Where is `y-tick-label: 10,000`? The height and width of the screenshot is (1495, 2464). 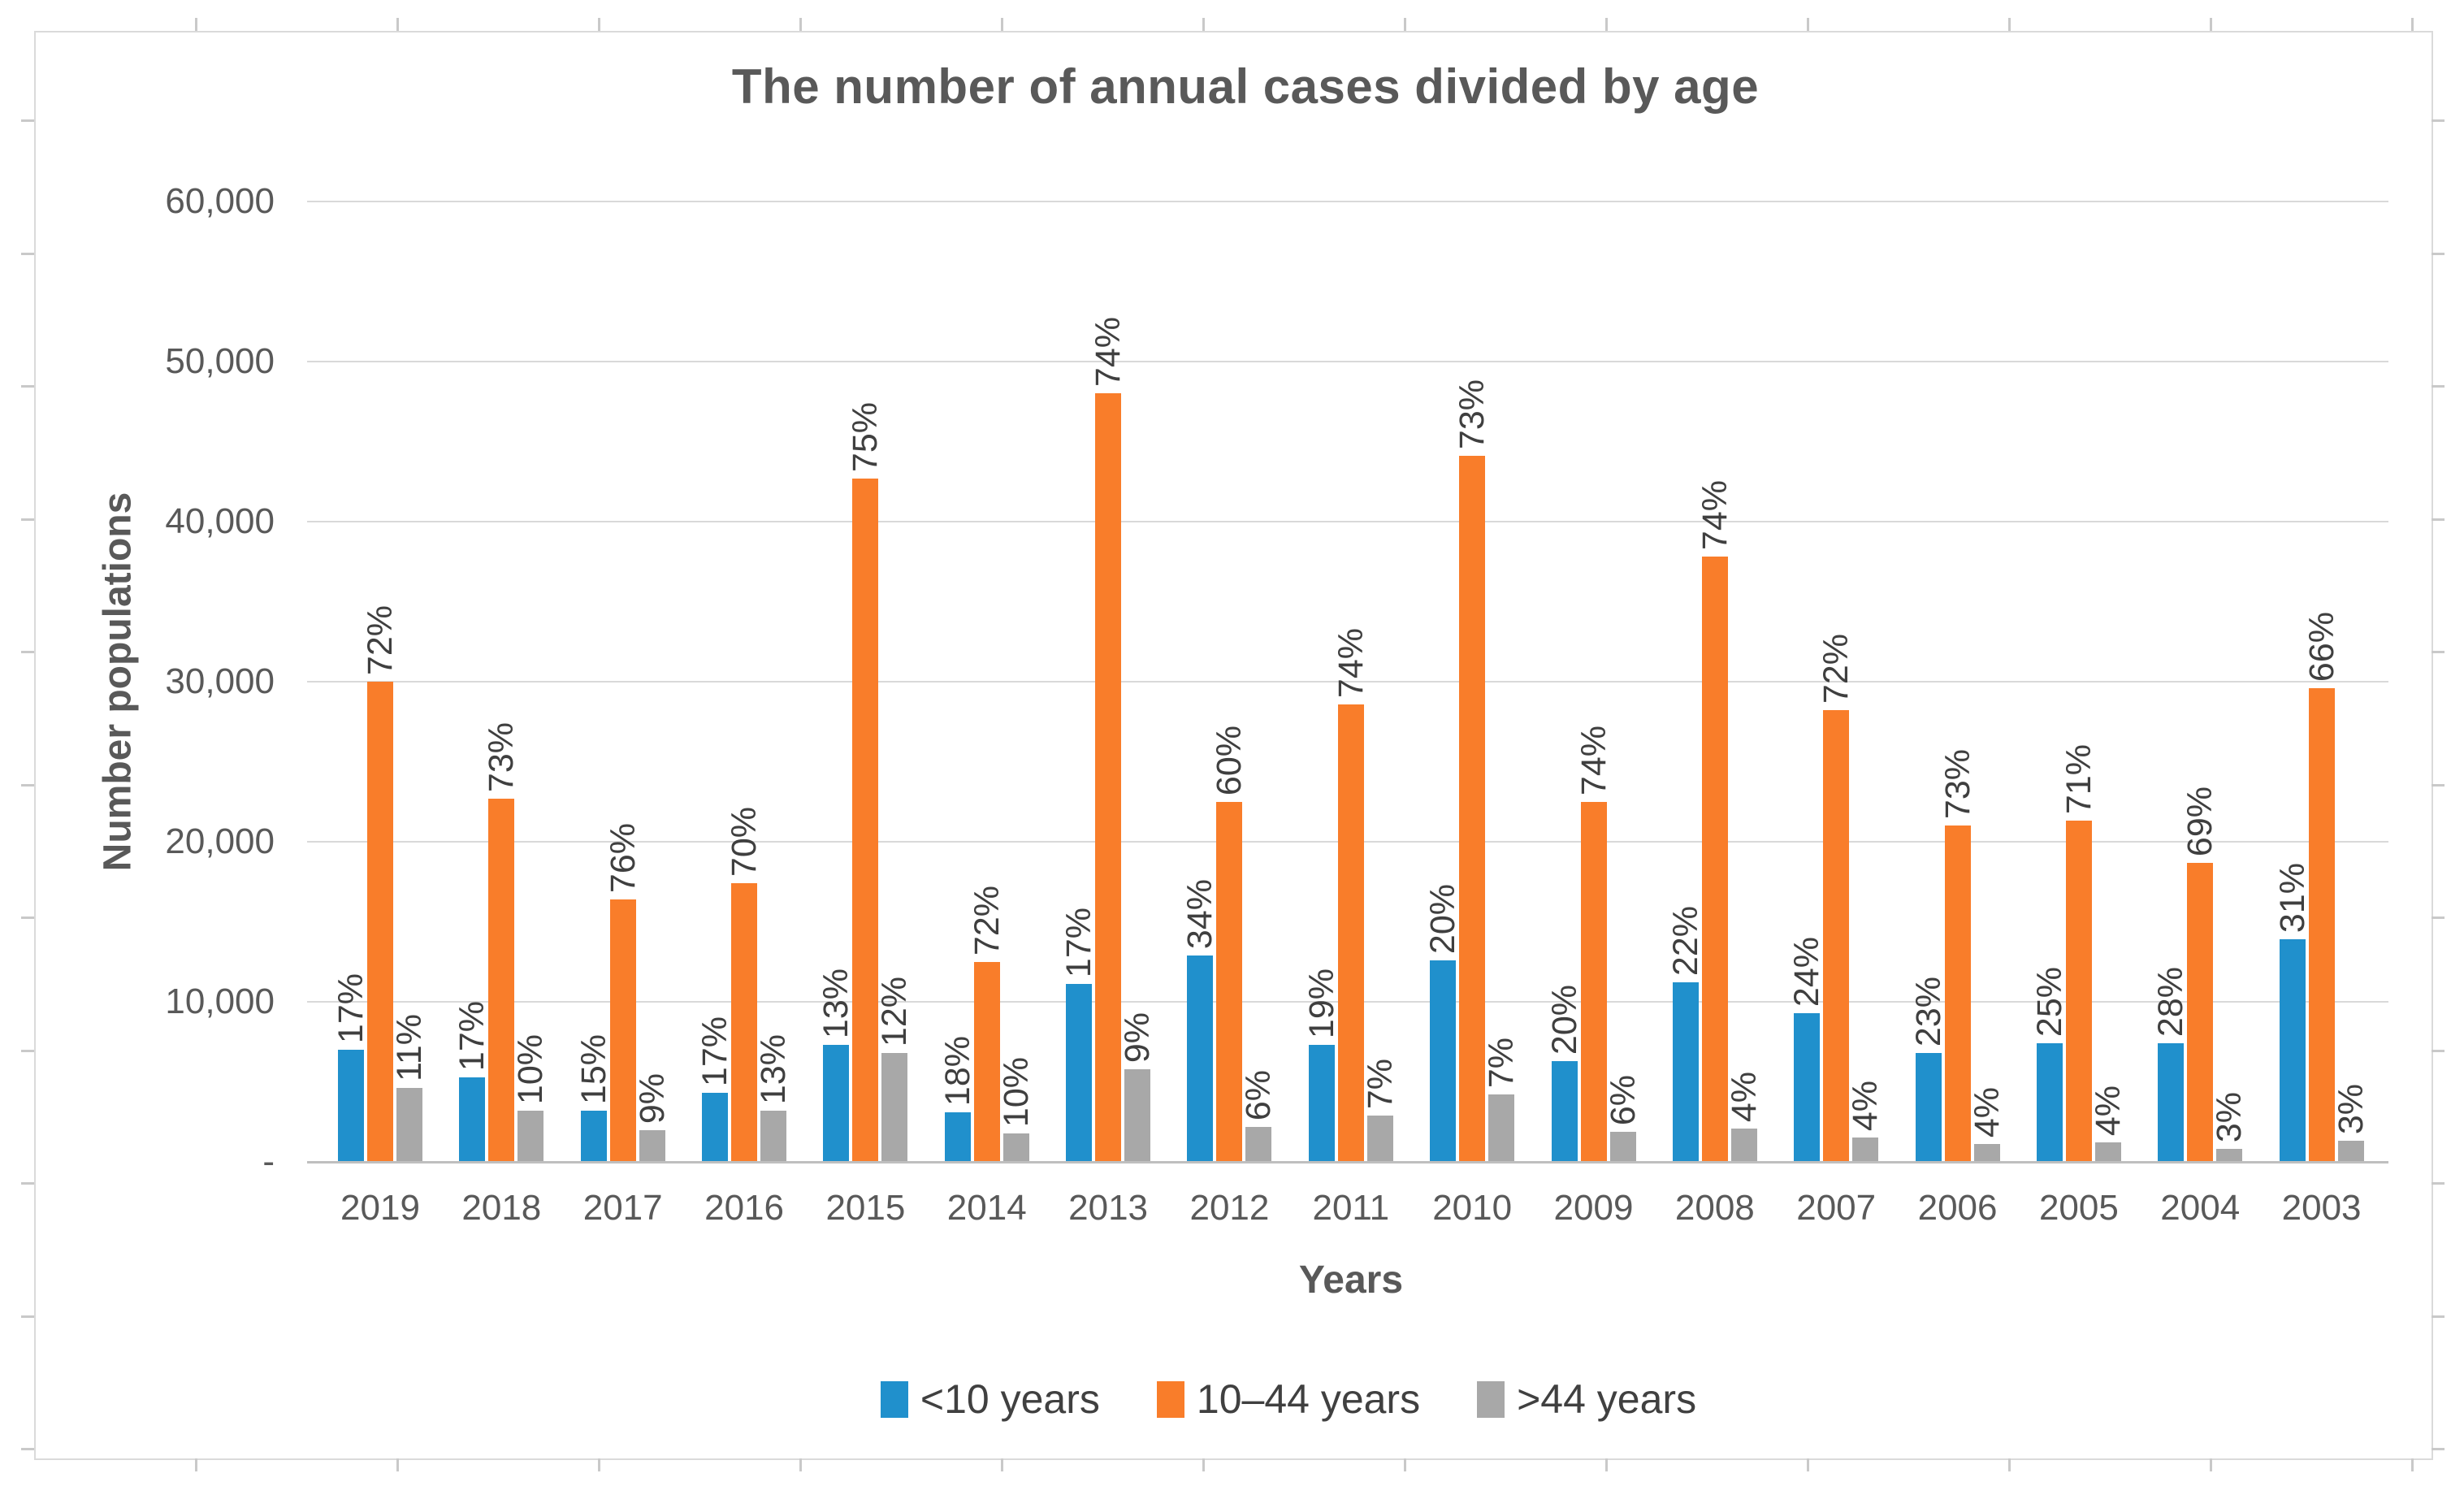
y-tick-label: 10,000 is located at coordinates (220, 1002).